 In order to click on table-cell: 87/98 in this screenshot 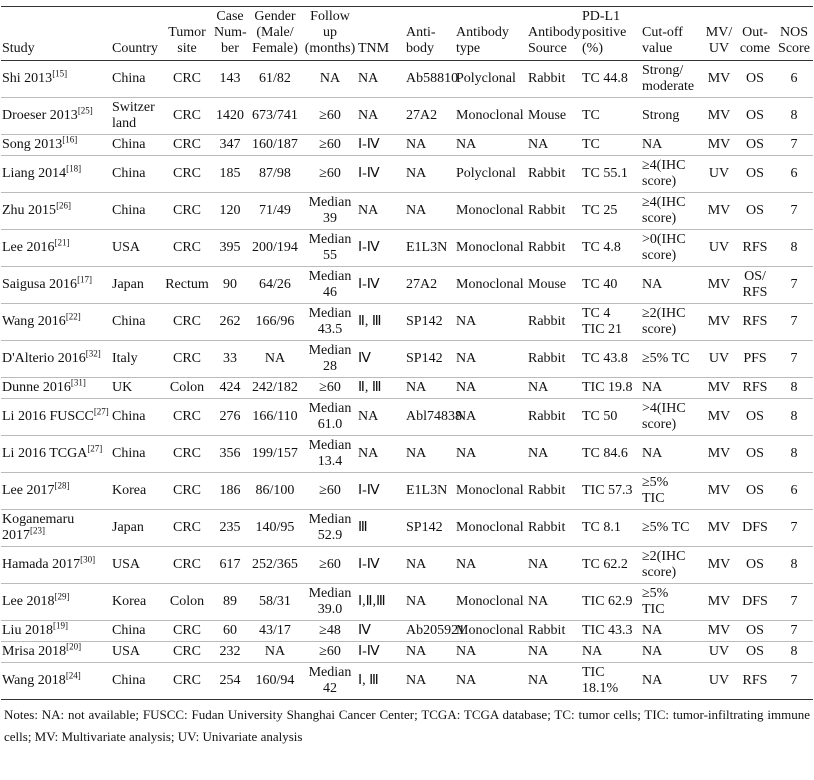, I will do `click(275, 173)`.